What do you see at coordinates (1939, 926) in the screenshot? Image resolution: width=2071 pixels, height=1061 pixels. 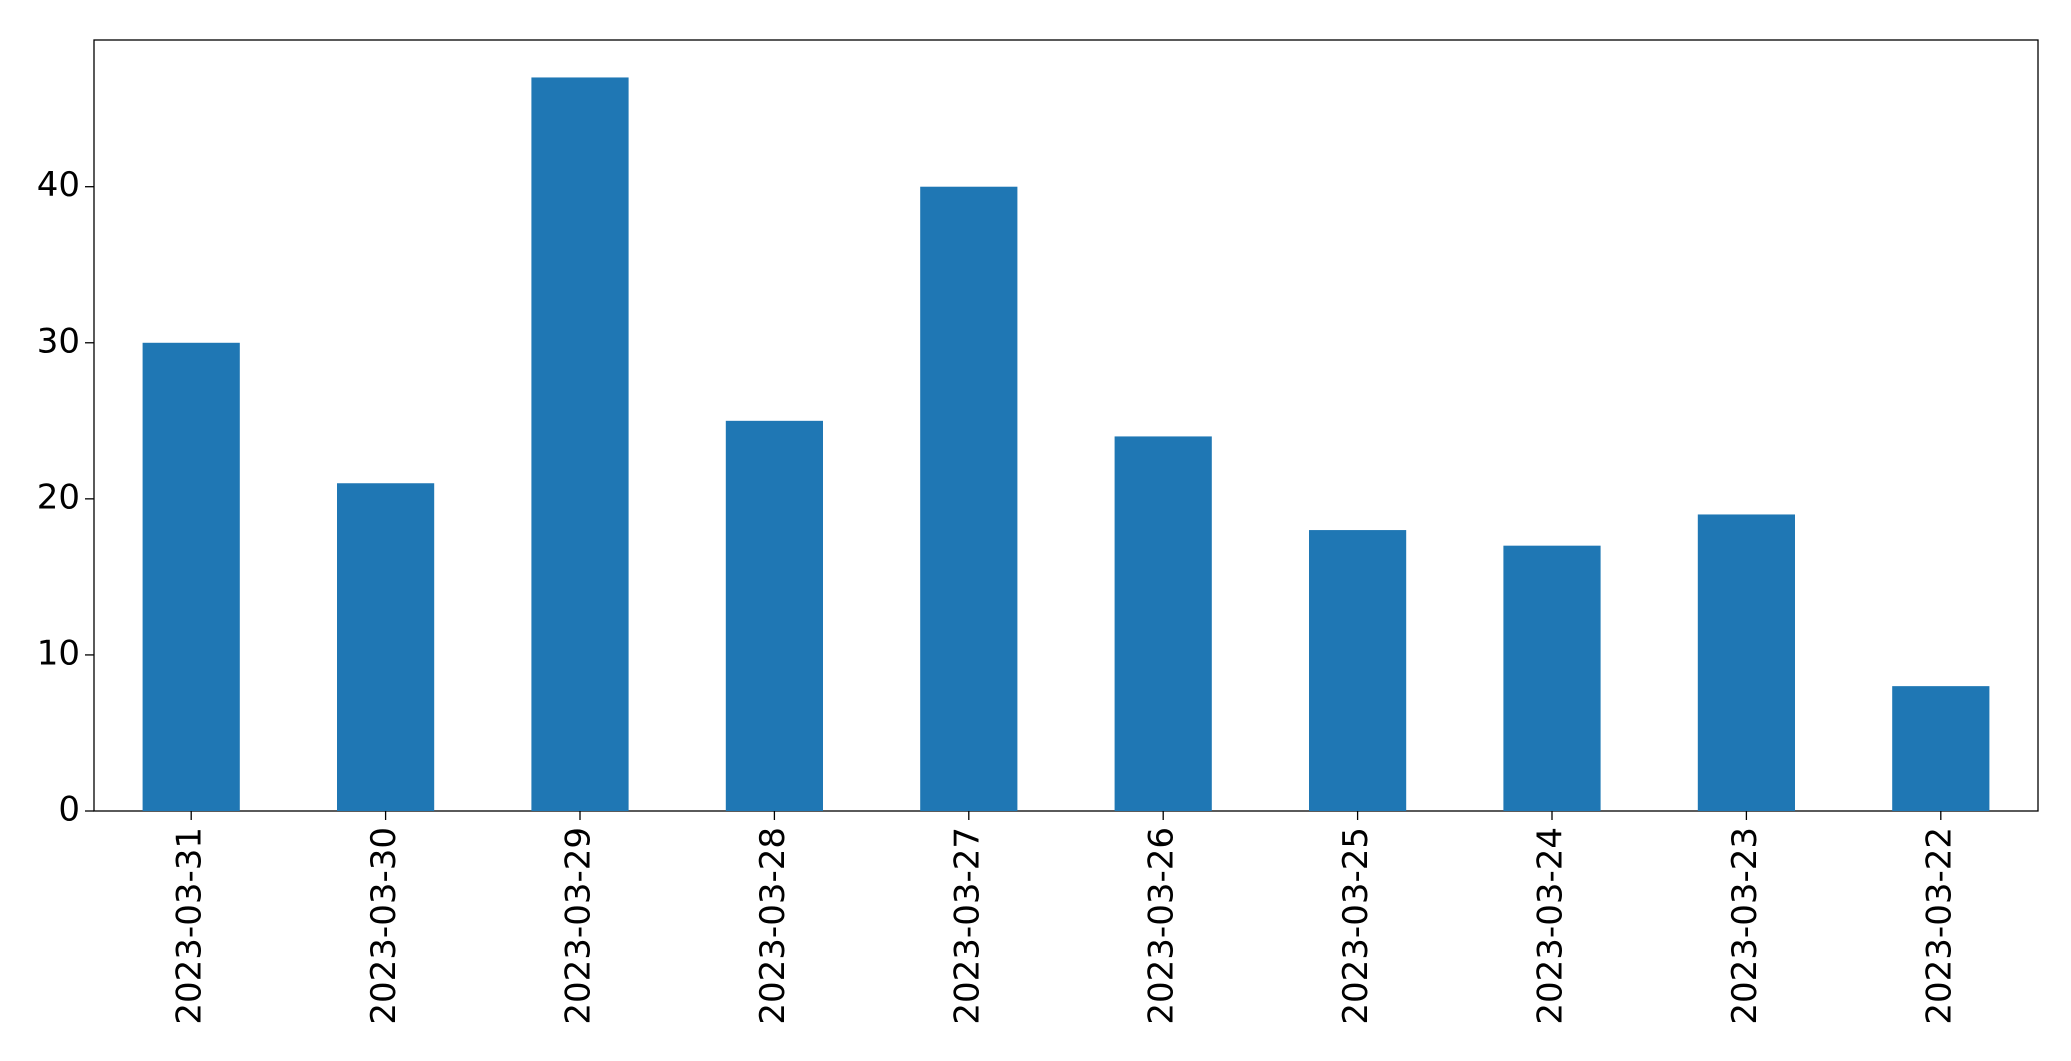 I see `x-tick-label: 2023-03-22` at bounding box center [1939, 926].